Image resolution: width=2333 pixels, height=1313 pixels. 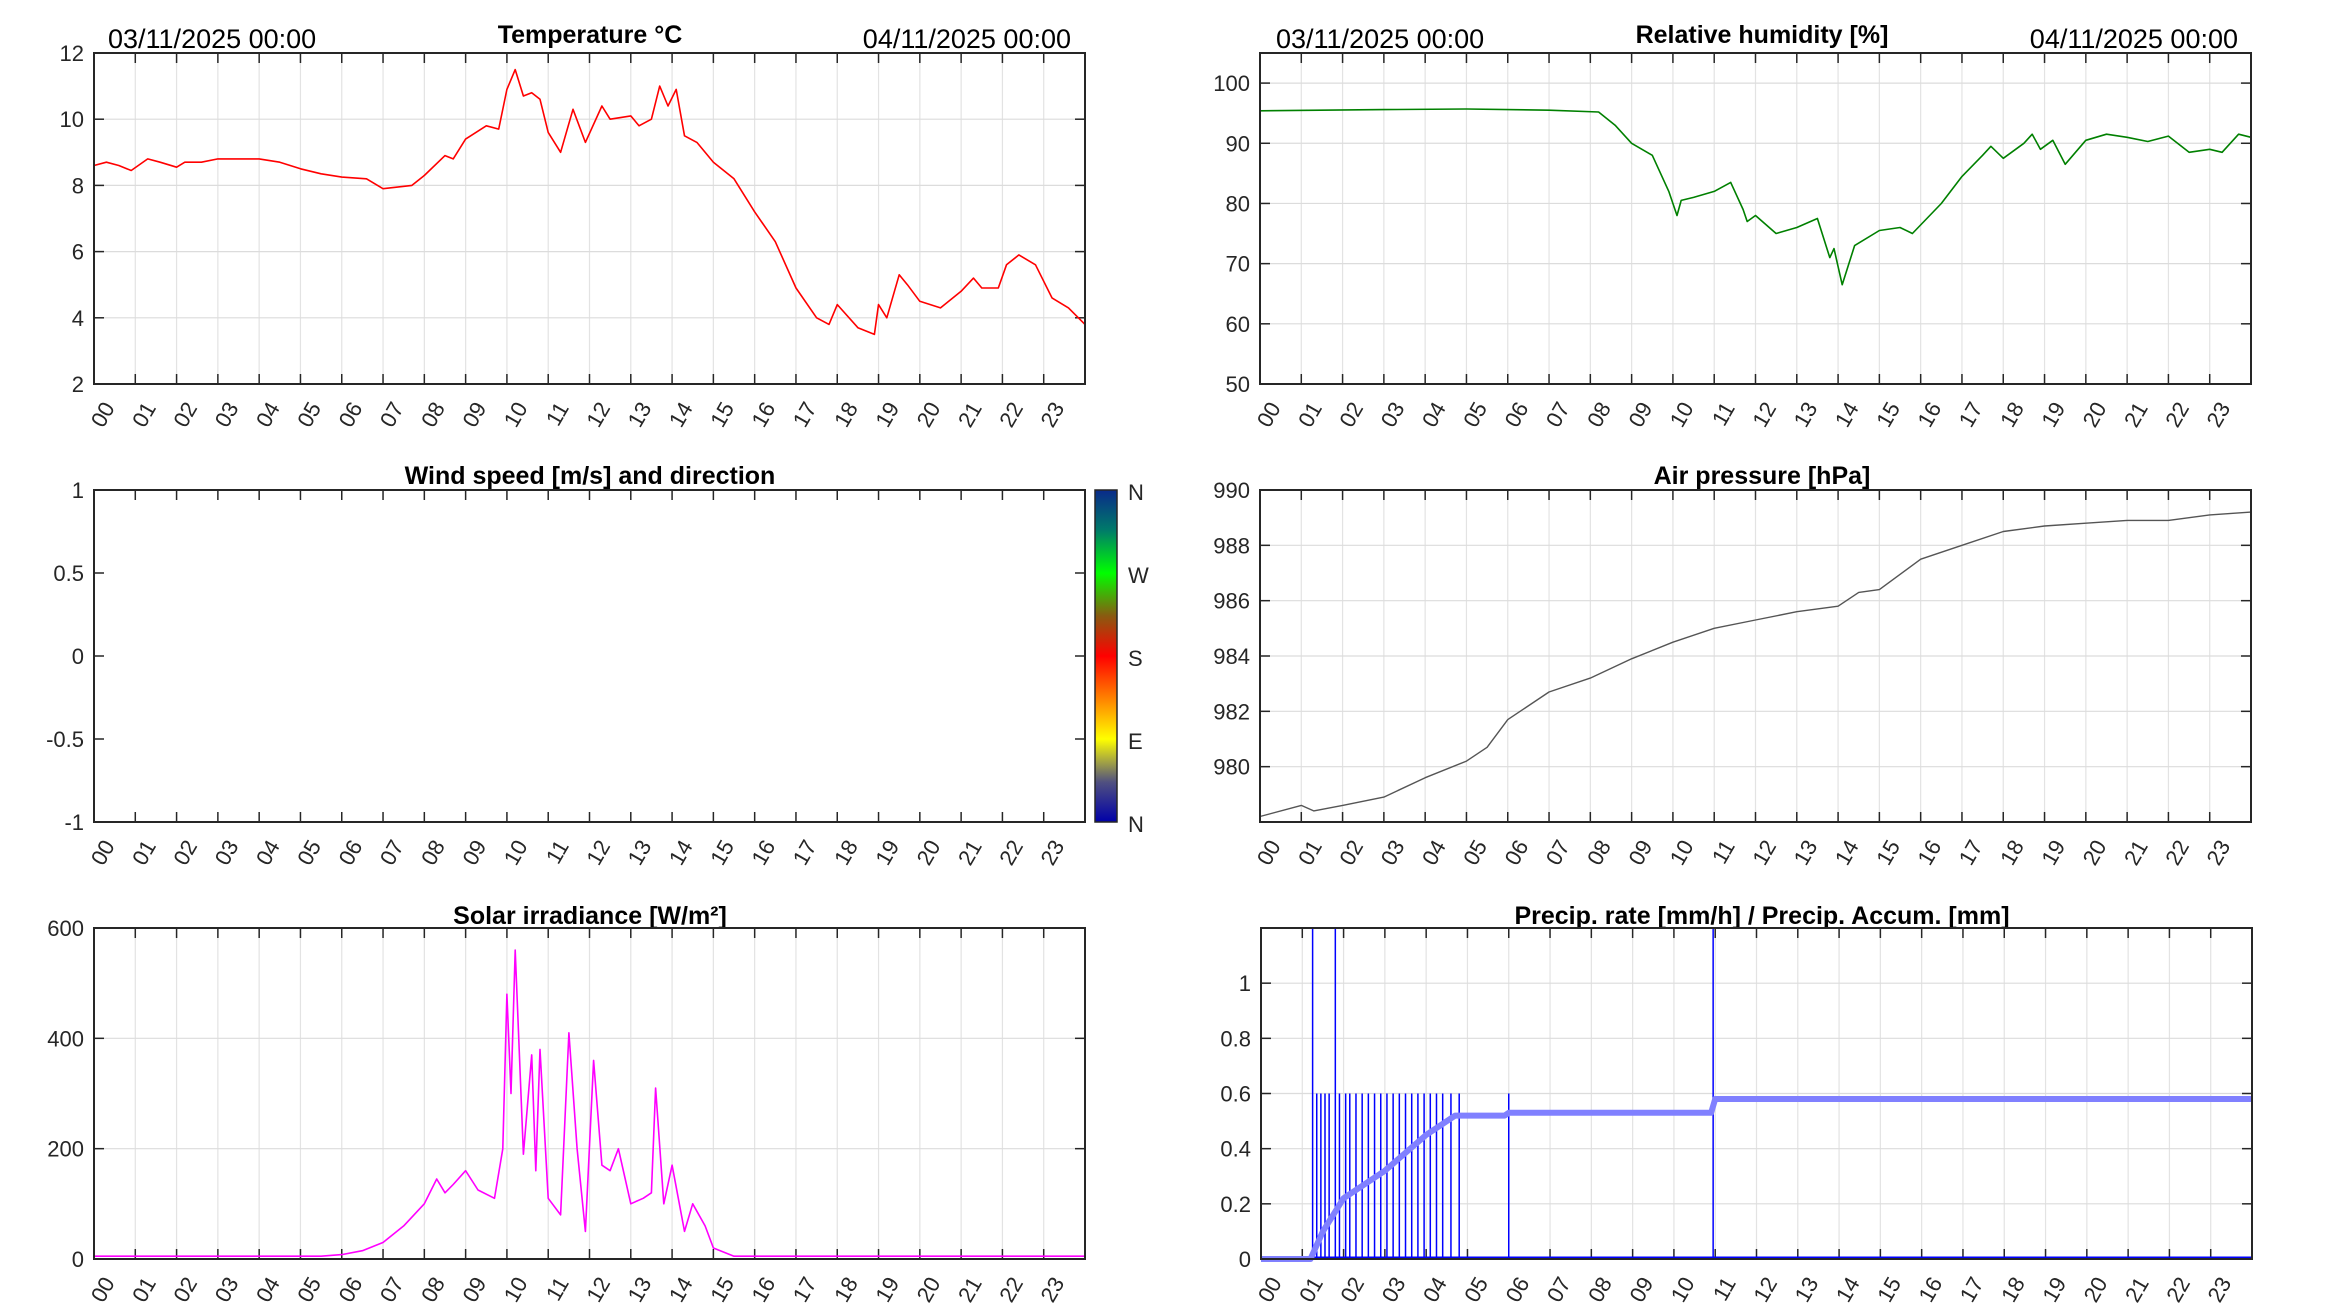 What do you see at coordinates (1235, 1094) in the screenshot?
I see `y-tick-label: 0.6` at bounding box center [1235, 1094].